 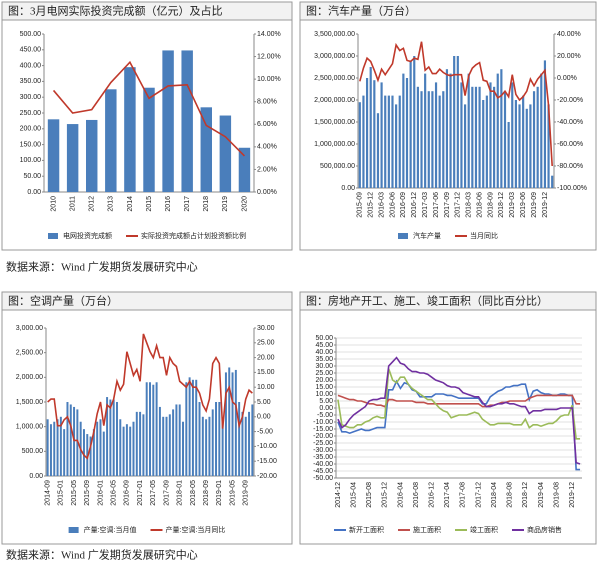 What do you see at coordinates (193, 493) in the screenshot?
I see `x-tick-label: 2018-05` at bounding box center [193, 493].